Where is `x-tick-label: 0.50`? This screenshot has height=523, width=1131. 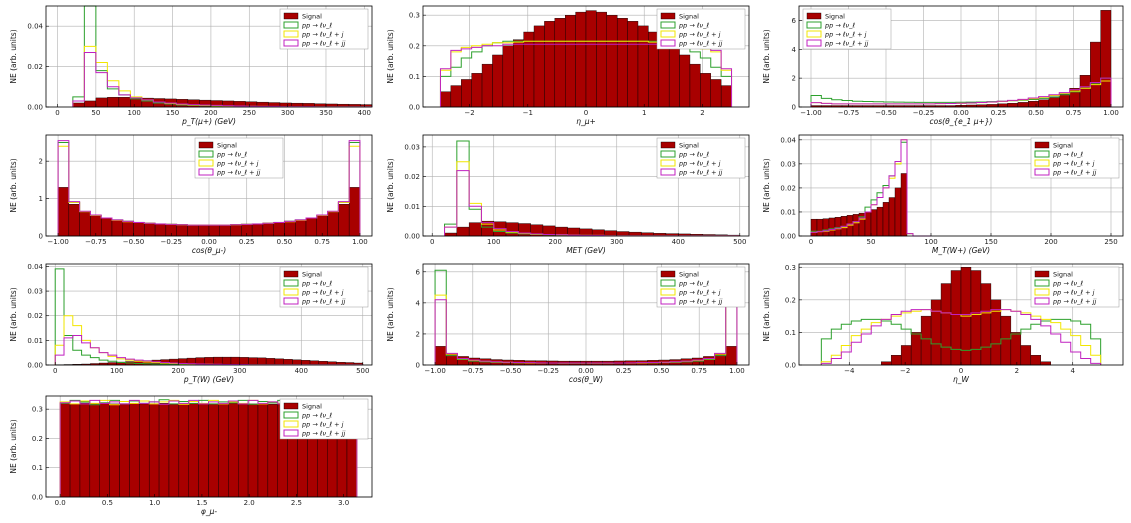 x-tick-label: 0.50 is located at coordinates (1036, 113).